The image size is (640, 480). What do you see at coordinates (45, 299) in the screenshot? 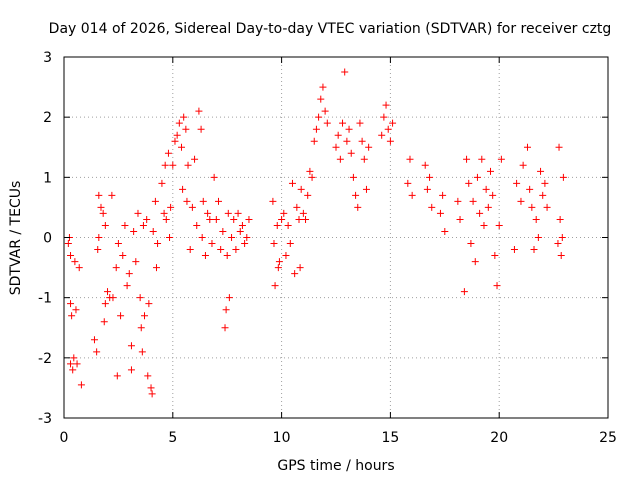
I see `y-tick-label: -1` at bounding box center [45, 299].